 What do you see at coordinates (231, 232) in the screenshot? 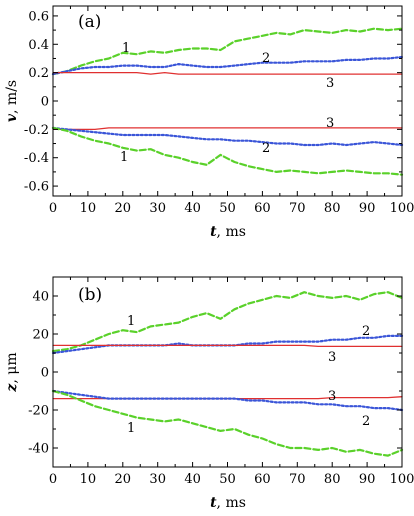
I see `panel-a-x-axis-unit: , ms` at bounding box center [231, 232].